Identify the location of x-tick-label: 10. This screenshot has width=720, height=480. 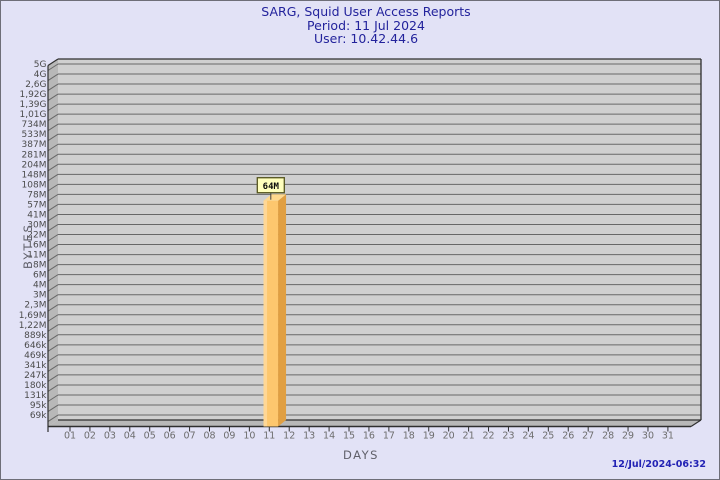
(249, 436).